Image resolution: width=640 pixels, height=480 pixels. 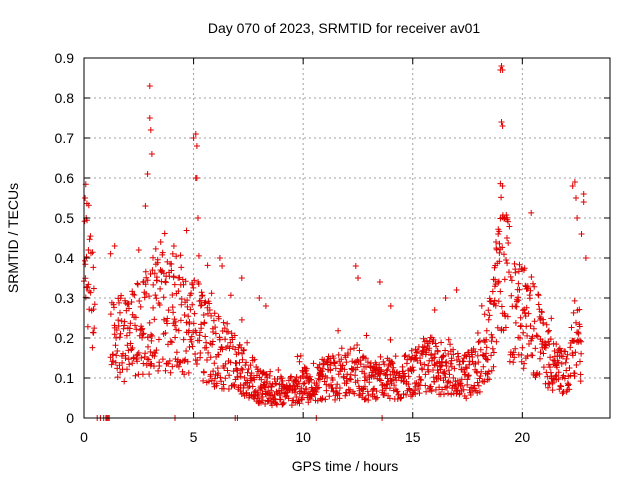 I want to click on x-tick-label: 15, so click(x=413, y=437).